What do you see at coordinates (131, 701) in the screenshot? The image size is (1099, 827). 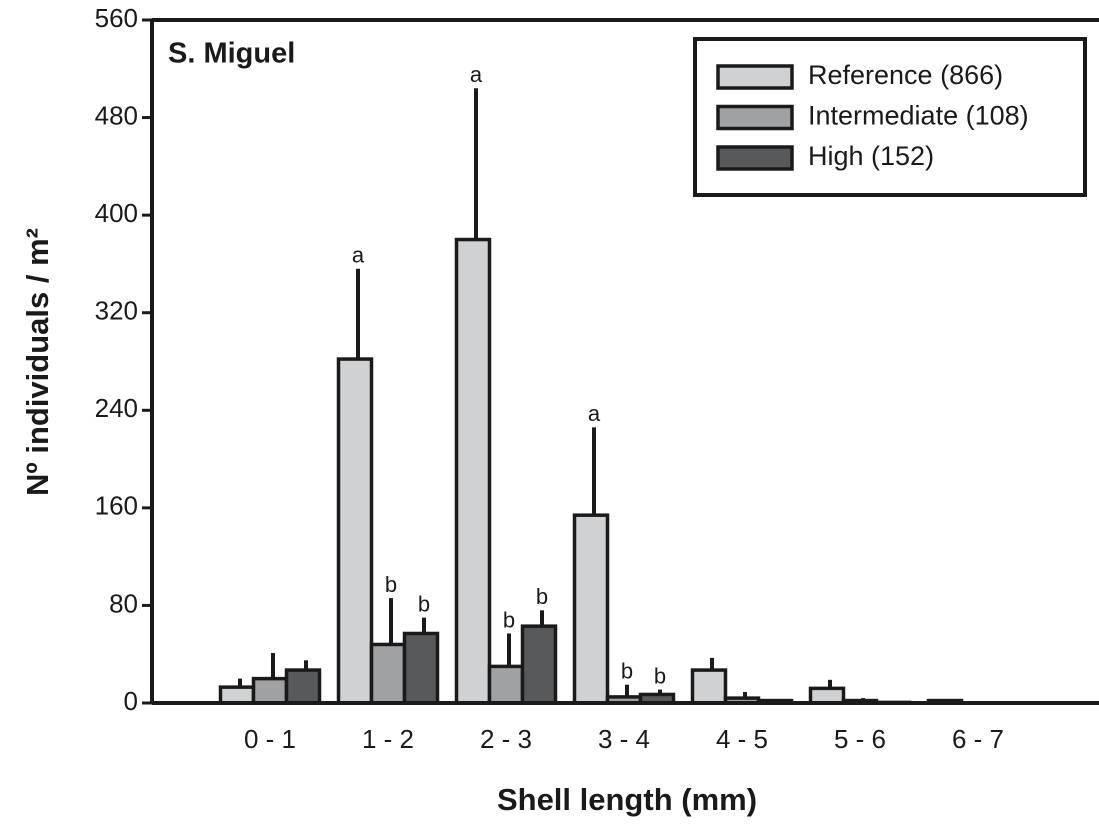 I see `y-tick-label: 0` at bounding box center [131, 701].